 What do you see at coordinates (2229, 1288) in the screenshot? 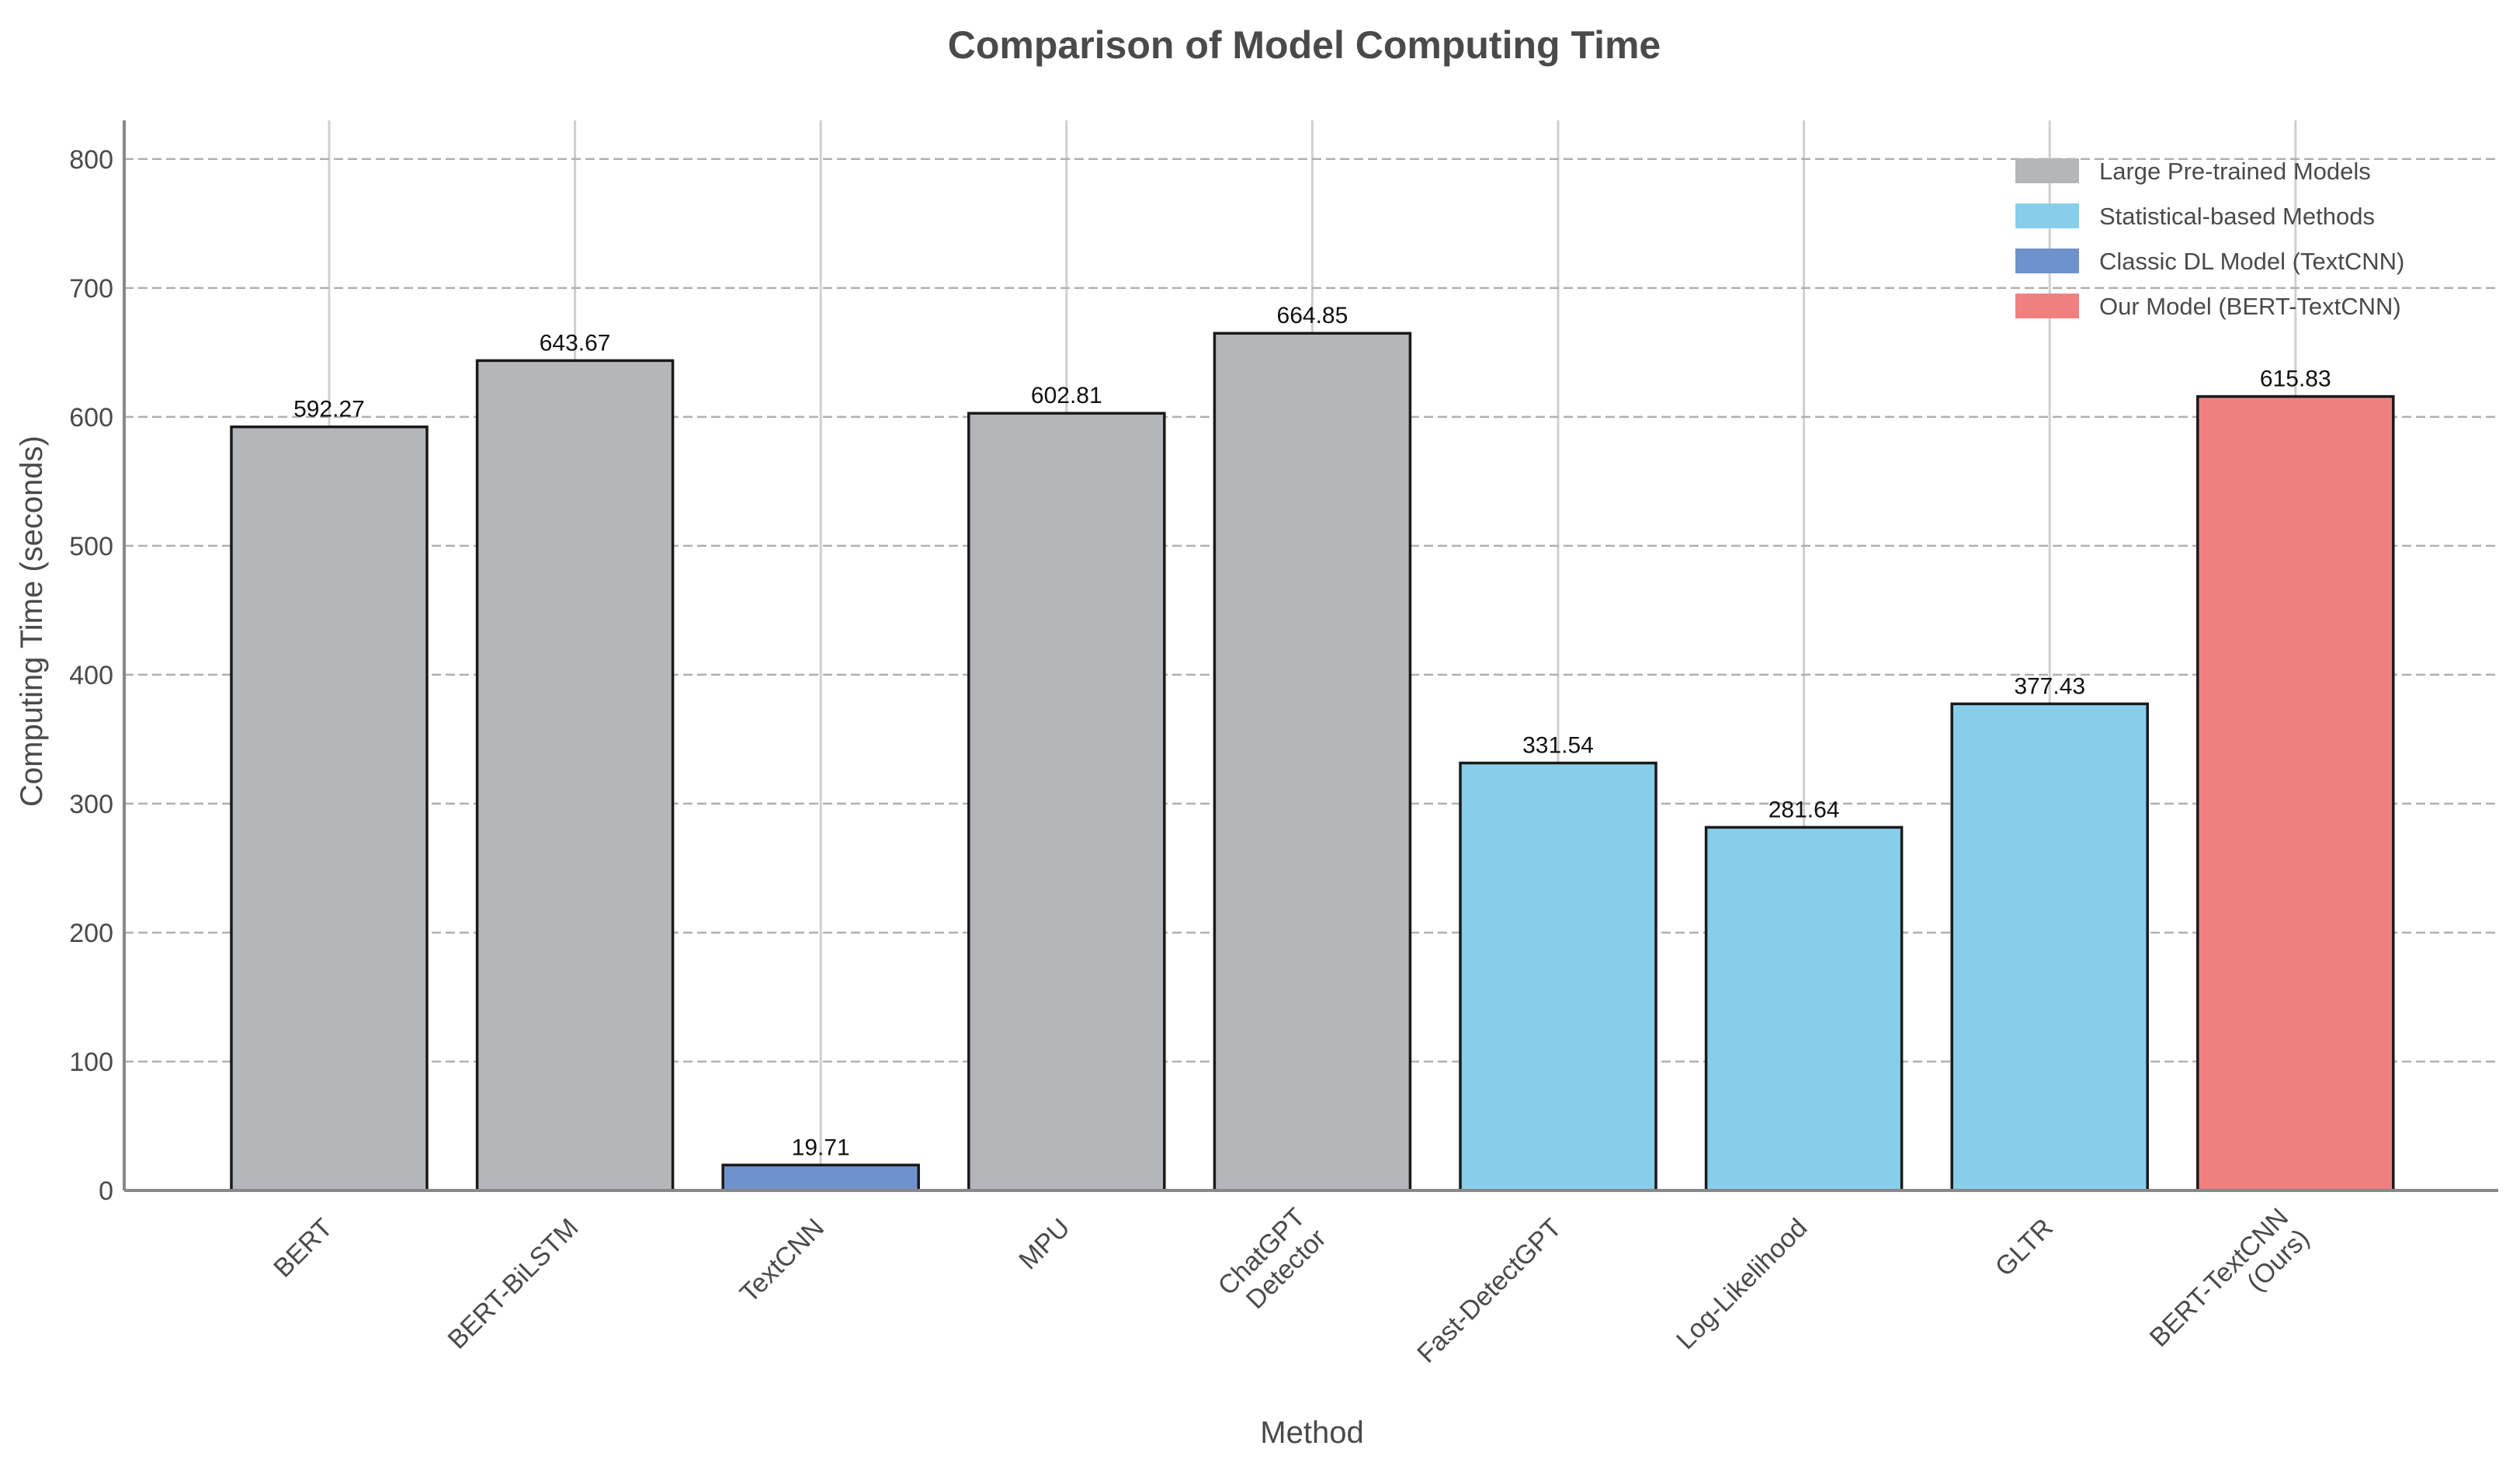
I see `x-tick-label: BERT-TextCNN(Ours)` at bounding box center [2229, 1288].